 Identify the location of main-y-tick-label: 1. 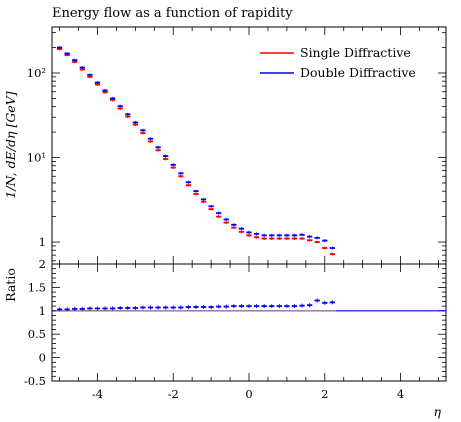
(42, 242).